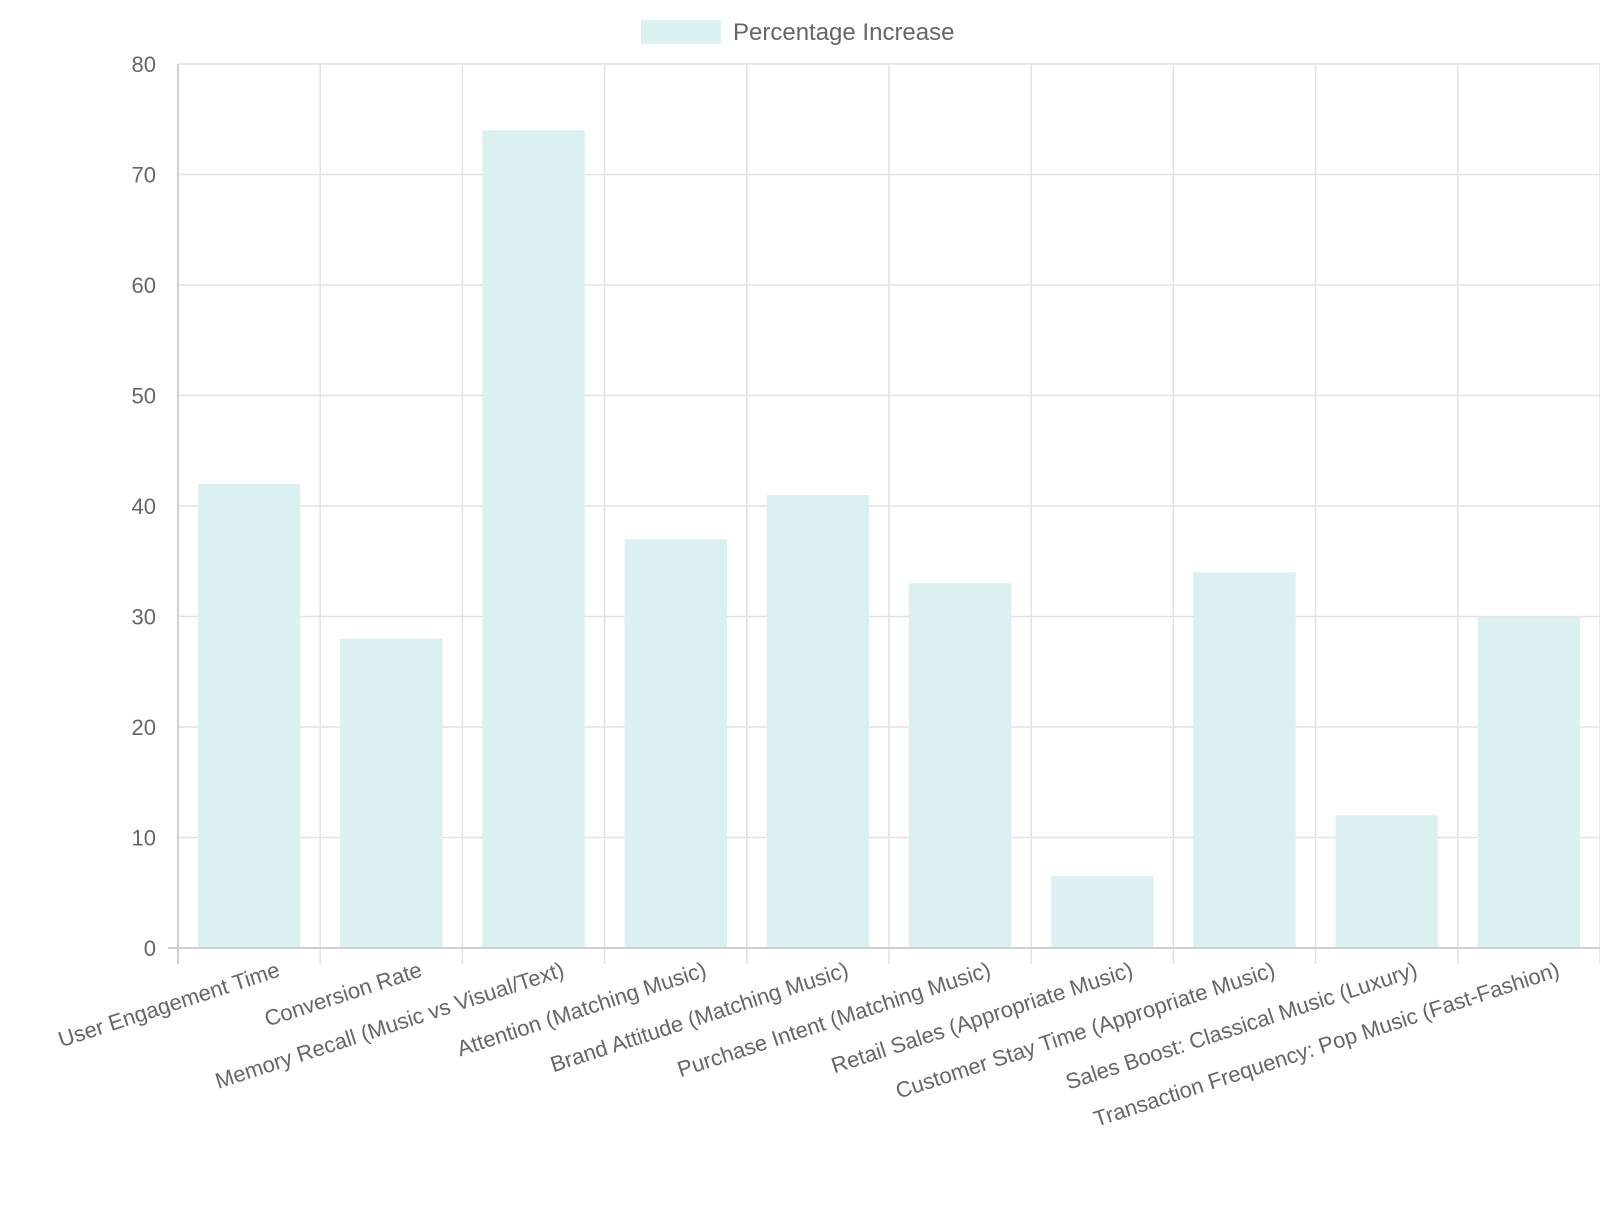  Describe the element at coordinates (144, 285) in the screenshot. I see `y-tick-label: 60` at that location.